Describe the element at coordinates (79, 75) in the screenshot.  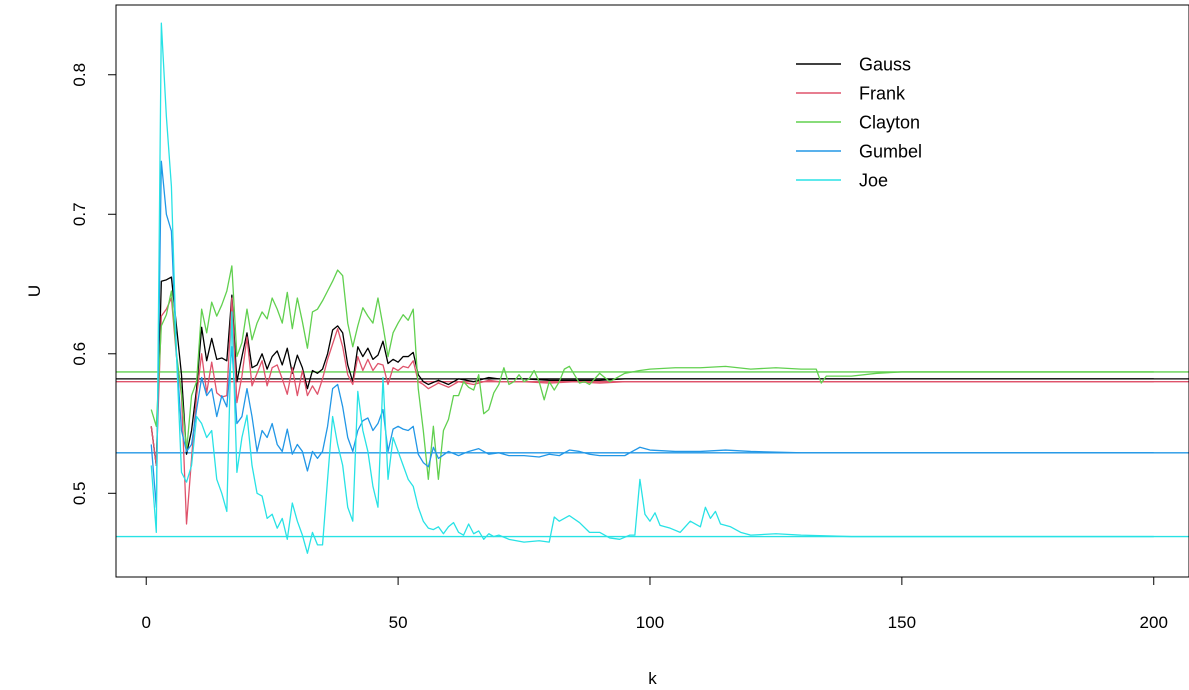
I see `y-tick-label: 0.8` at that location.